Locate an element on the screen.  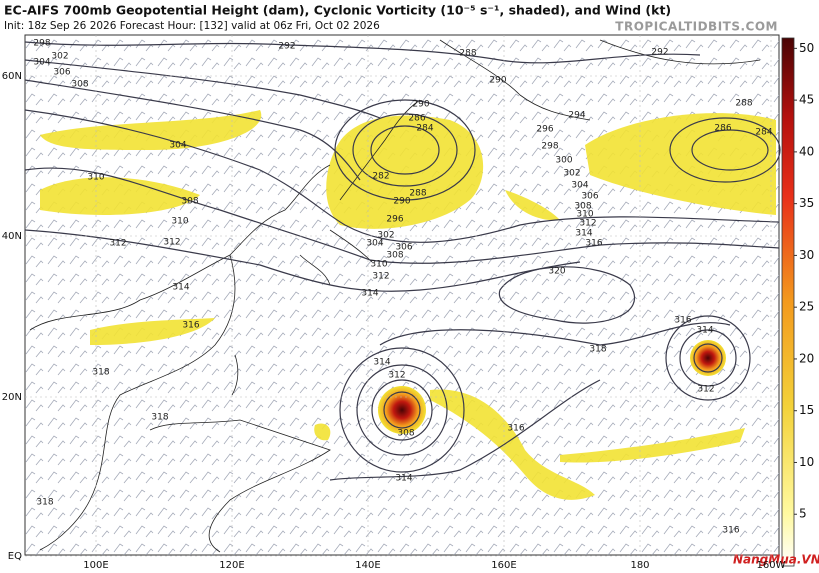
colorbar-label: 30 is located at coordinates (806, 255).